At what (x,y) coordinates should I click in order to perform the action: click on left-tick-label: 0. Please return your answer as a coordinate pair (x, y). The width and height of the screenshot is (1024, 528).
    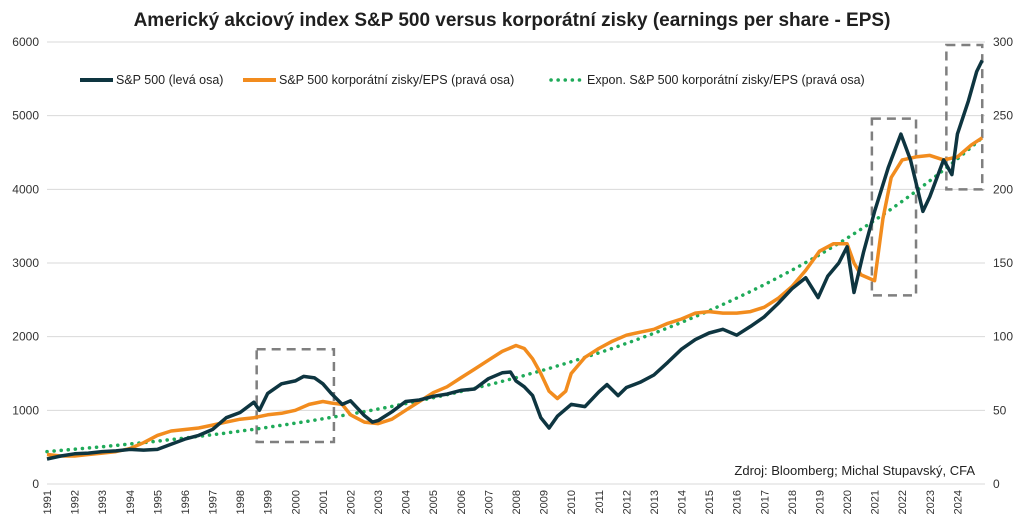
    Looking at the image, I should click on (35, 484).